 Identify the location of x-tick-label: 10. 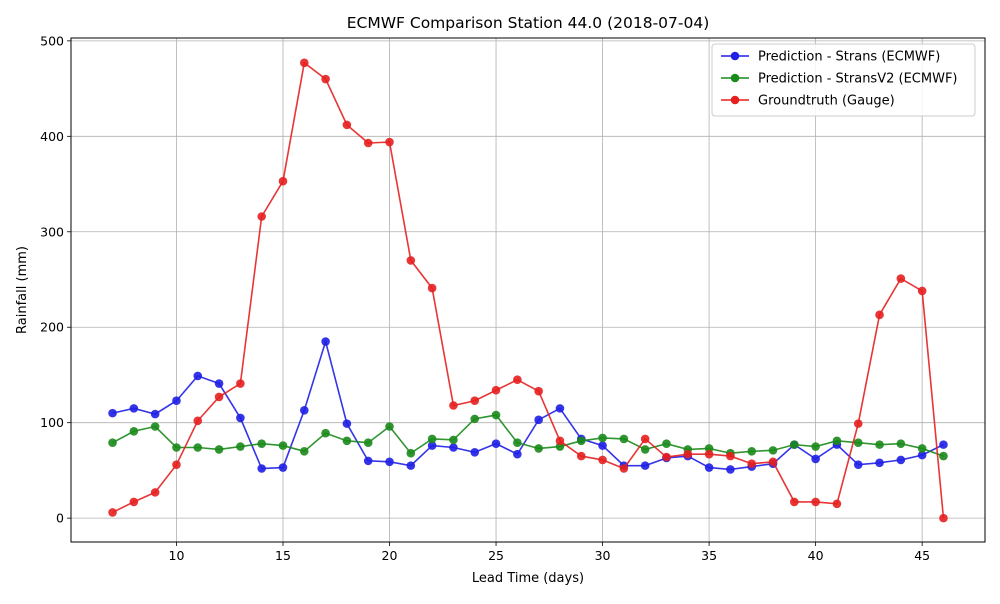
(177, 555).